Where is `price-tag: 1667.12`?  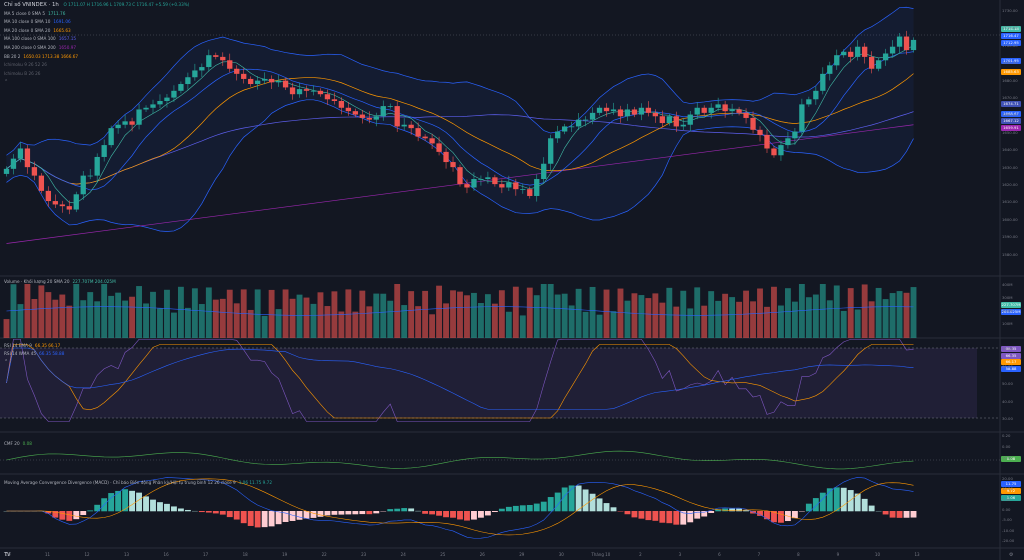 price-tag: 1667.12 is located at coordinates (1011, 121).